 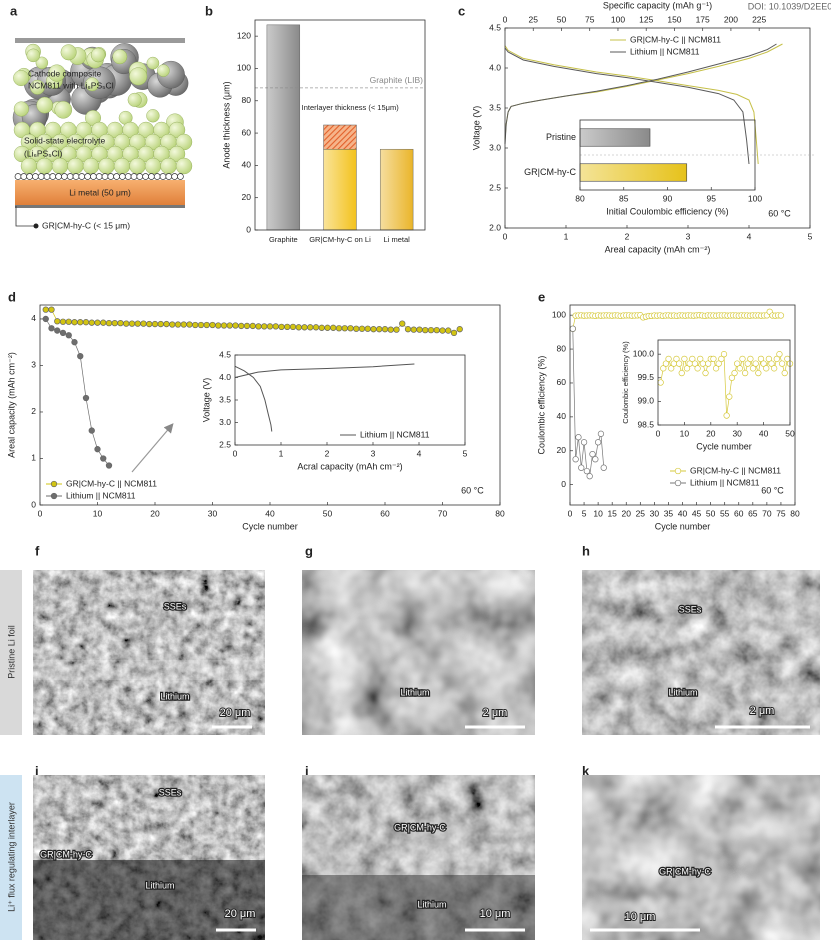 I want to click on legend-label: Lithium || NCM811, so click(x=665, y=51).